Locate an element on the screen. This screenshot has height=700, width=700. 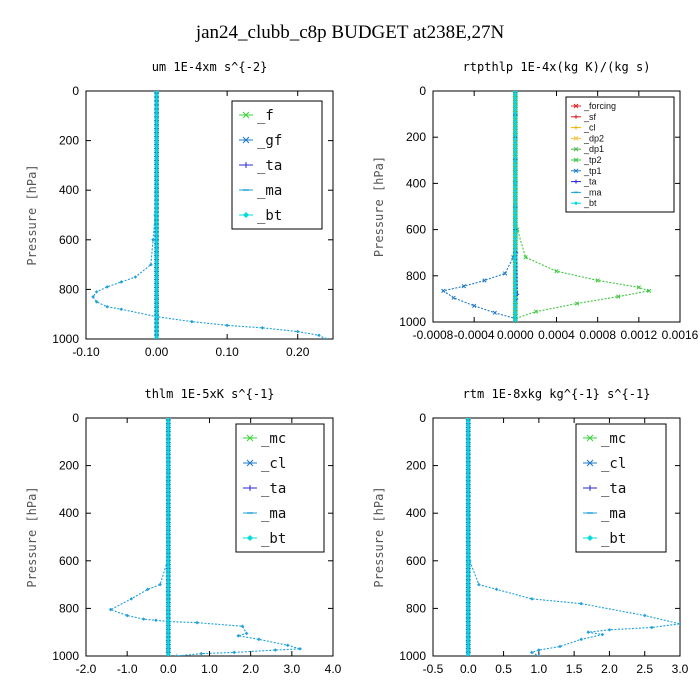
y-tick-label: 0 is located at coordinates (422, 91).